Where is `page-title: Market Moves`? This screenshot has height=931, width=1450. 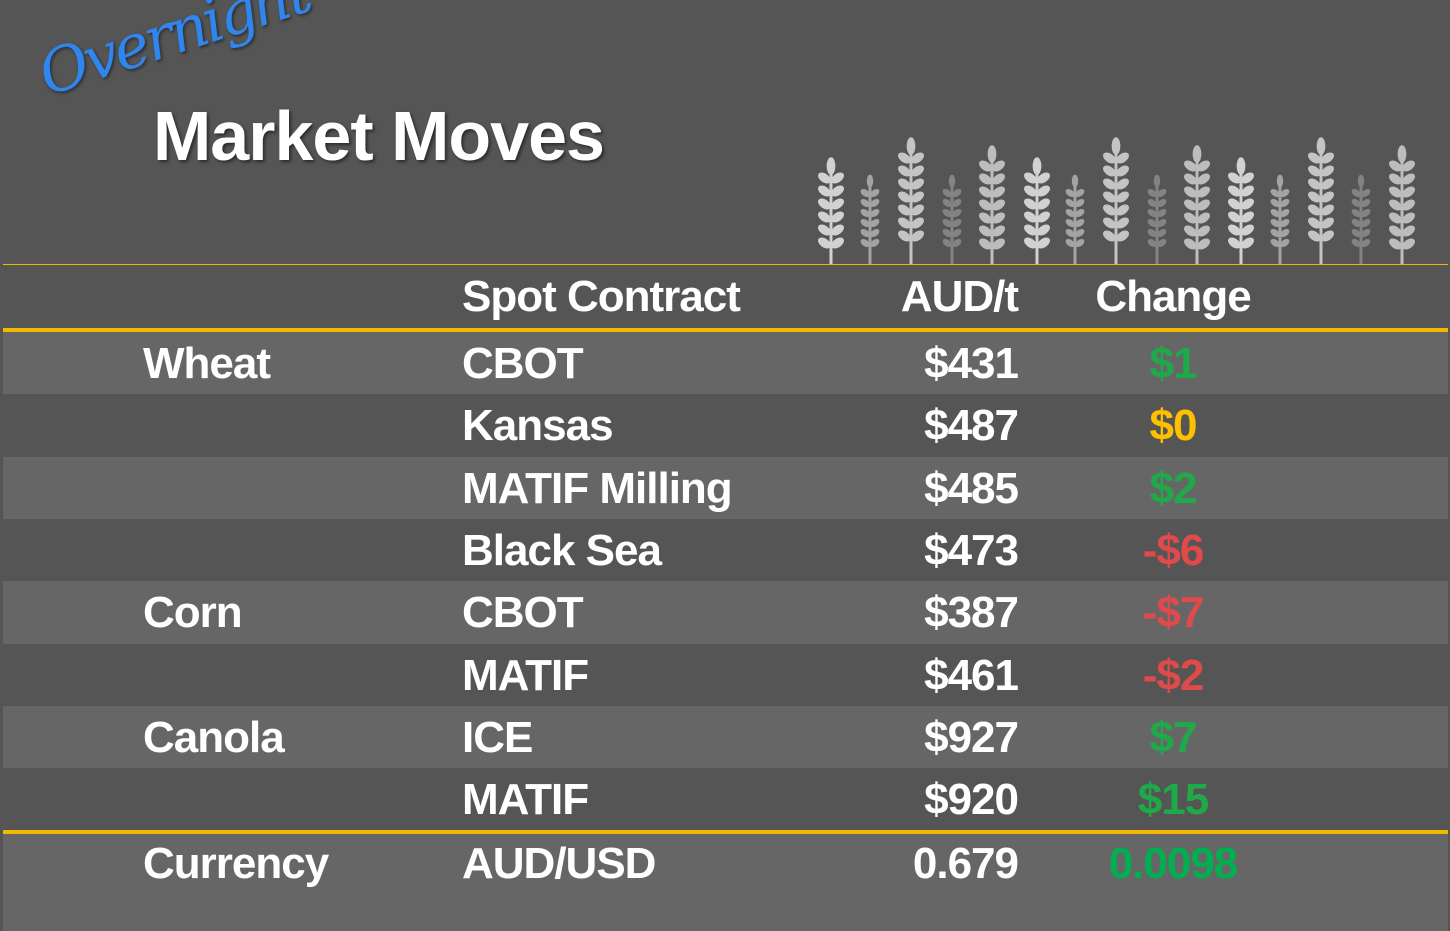 page-title: Market Moves is located at coordinates (379, 136).